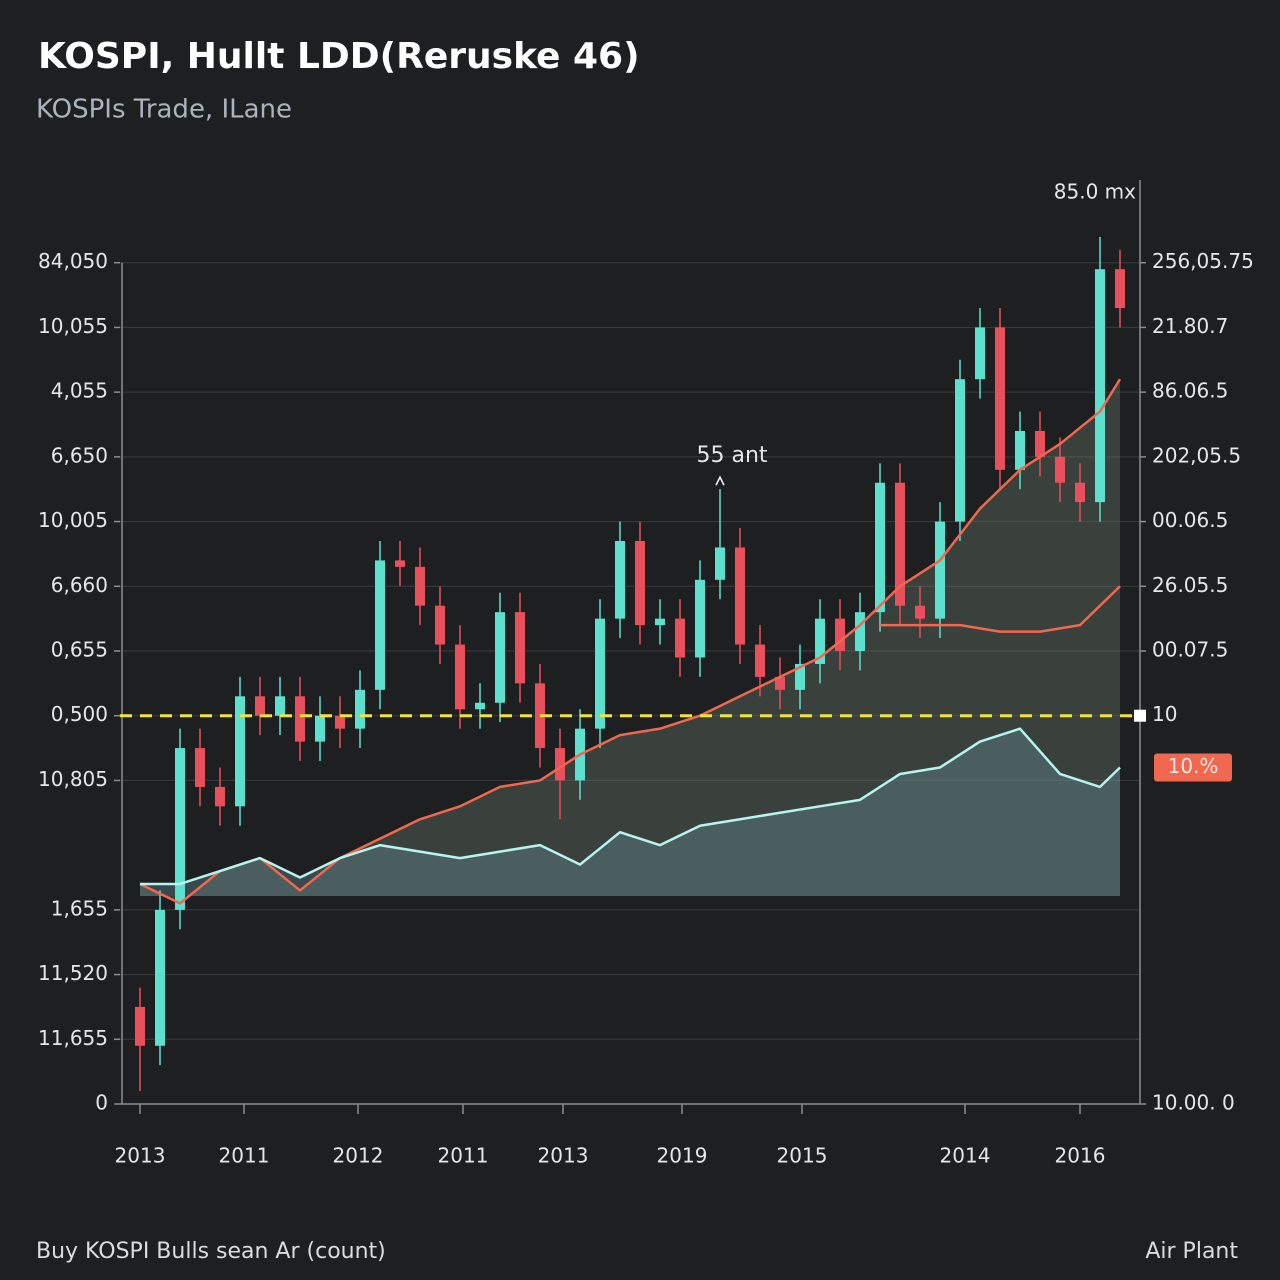 The height and width of the screenshot is (1280, 1280). I want to click on footer-left: Buy KOSPI Bulls sean Ar (count), so click(211, 1251).